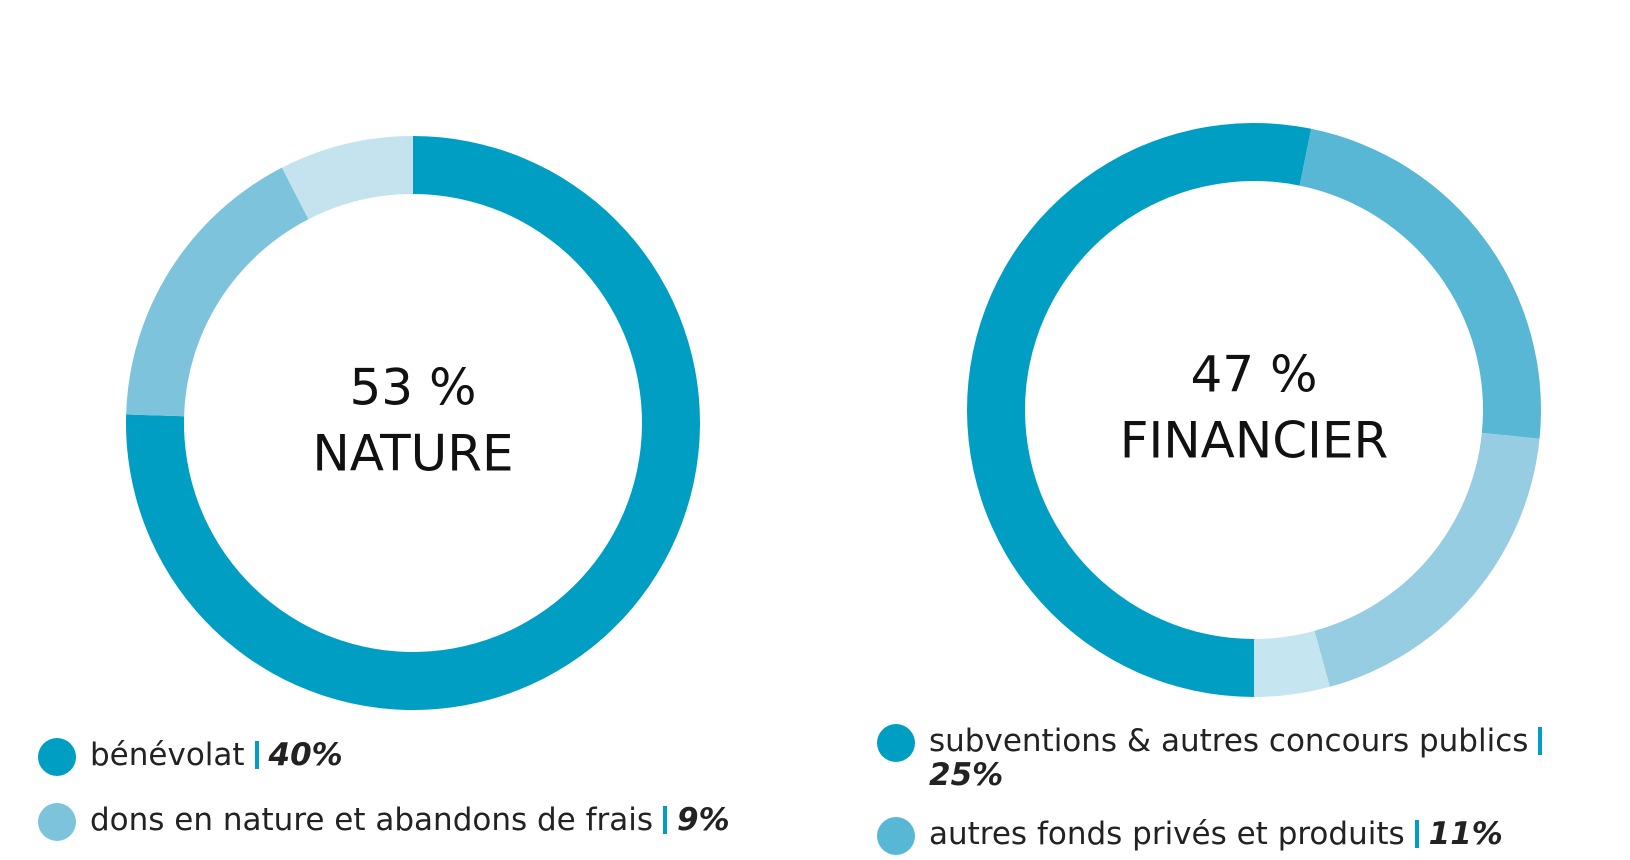 This screenshot has width=1630, height=860. Describe the element at coordinates (1229, 741) in the screenshot. I see `legend-label: subventions & autres concours publics` at that location.